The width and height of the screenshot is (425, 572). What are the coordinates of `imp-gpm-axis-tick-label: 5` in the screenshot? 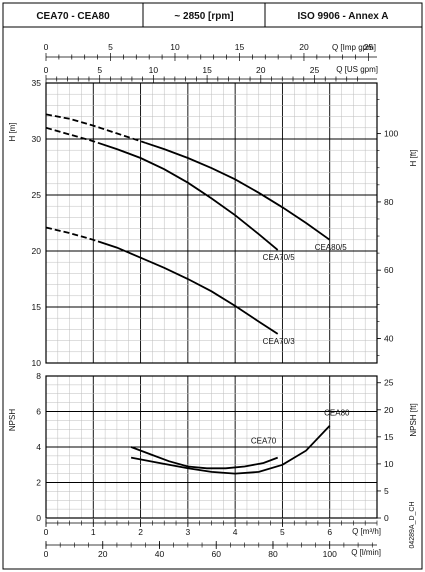 It's located at (110, 47).